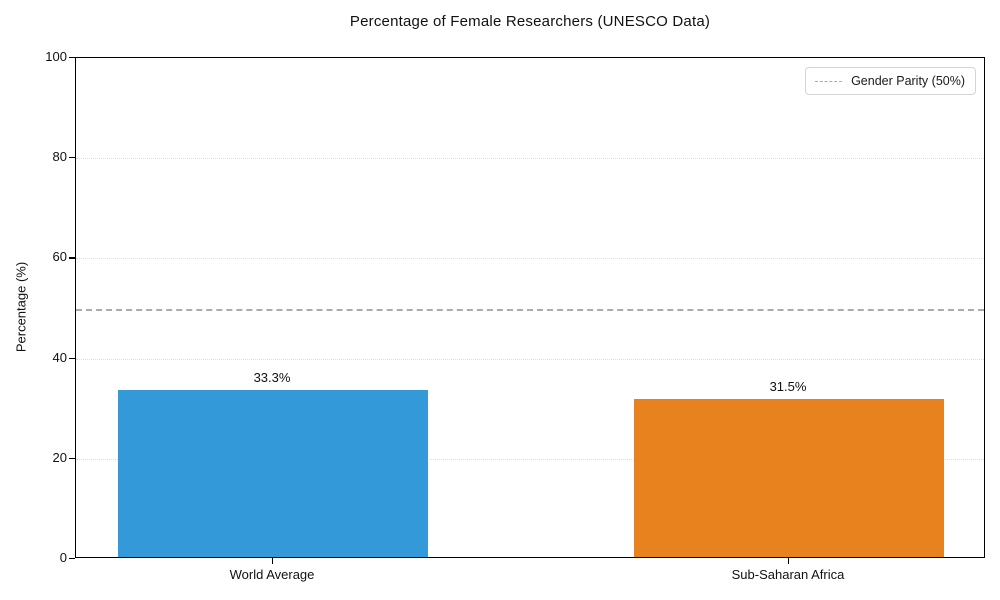 This screenshot has height=600, width=1000. I want to click on x-tick-label-1: Sub-Saharan Africa, so click(788, 574).